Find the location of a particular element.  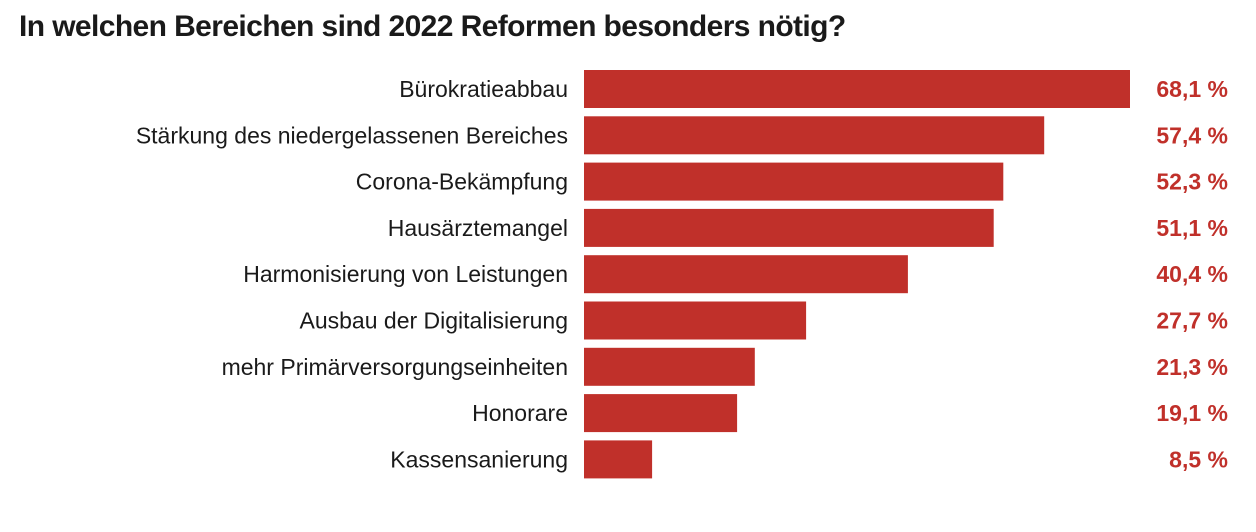

category-label: Corona-Bekämpfung is located at coordinates (462, 182).